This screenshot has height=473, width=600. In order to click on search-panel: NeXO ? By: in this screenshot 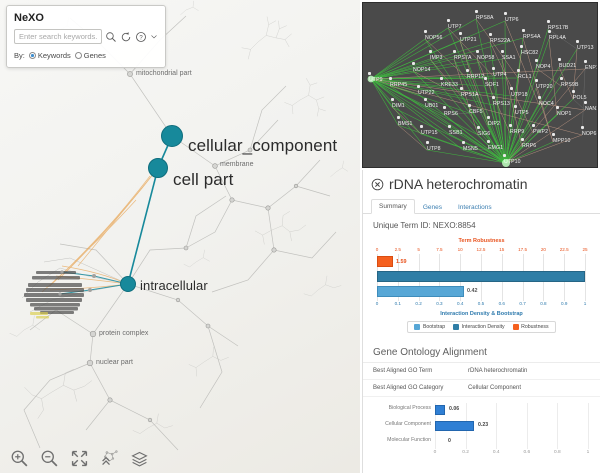, I will do `click(86, 36)`.